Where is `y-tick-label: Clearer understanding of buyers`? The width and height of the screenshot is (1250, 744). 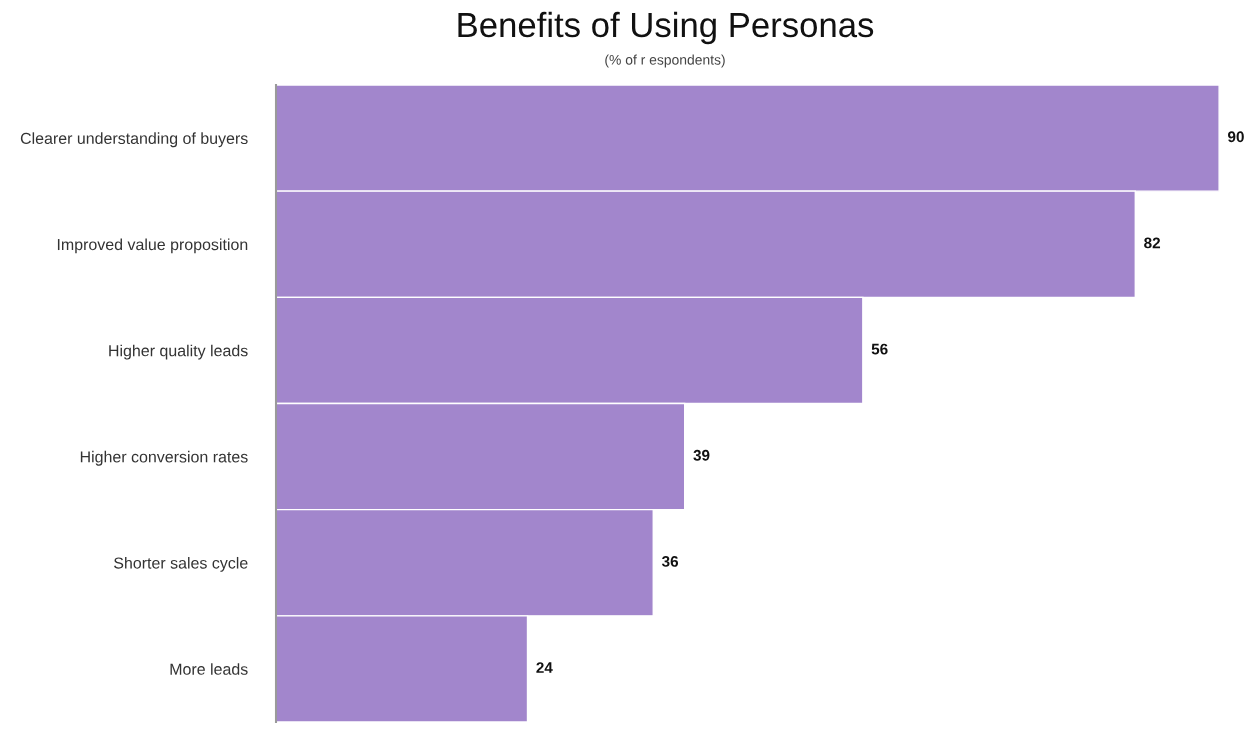
y-tick-label: Clearer understanding of buyers is located at coordinates (134, 140).